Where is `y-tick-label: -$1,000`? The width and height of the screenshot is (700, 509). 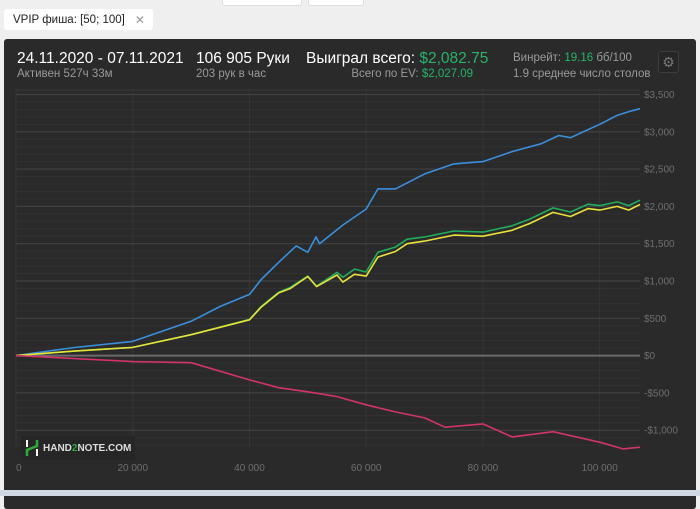
y-tick-label: -$1,000 is located at coordinates (661, 431).